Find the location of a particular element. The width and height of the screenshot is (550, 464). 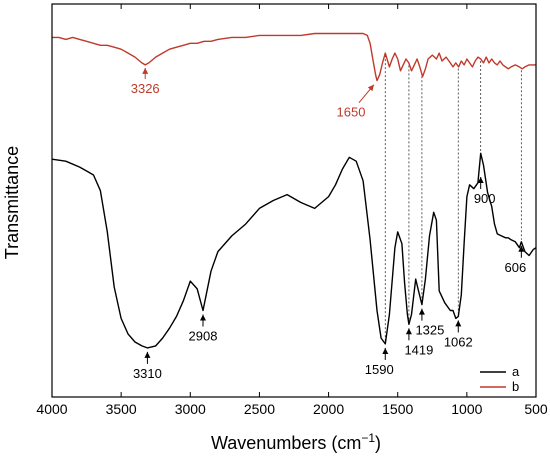

y-axis-title: Transmittance is located at coordinates (12, 202).